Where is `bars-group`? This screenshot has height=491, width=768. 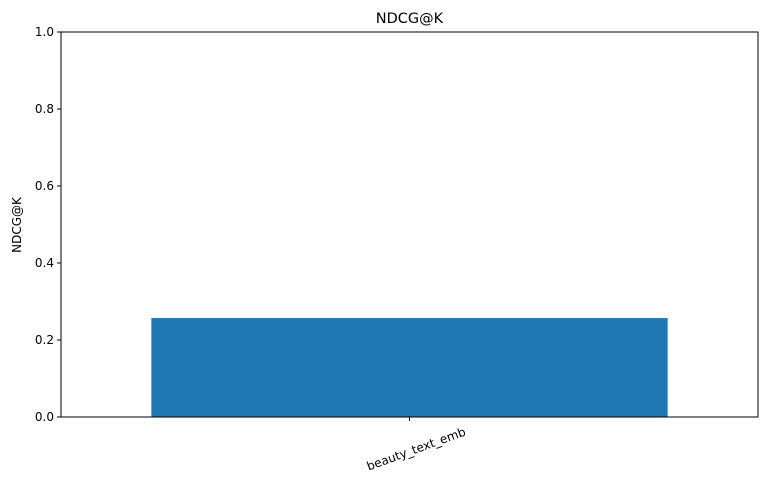 bars-group is located at coordinates (409, 367).